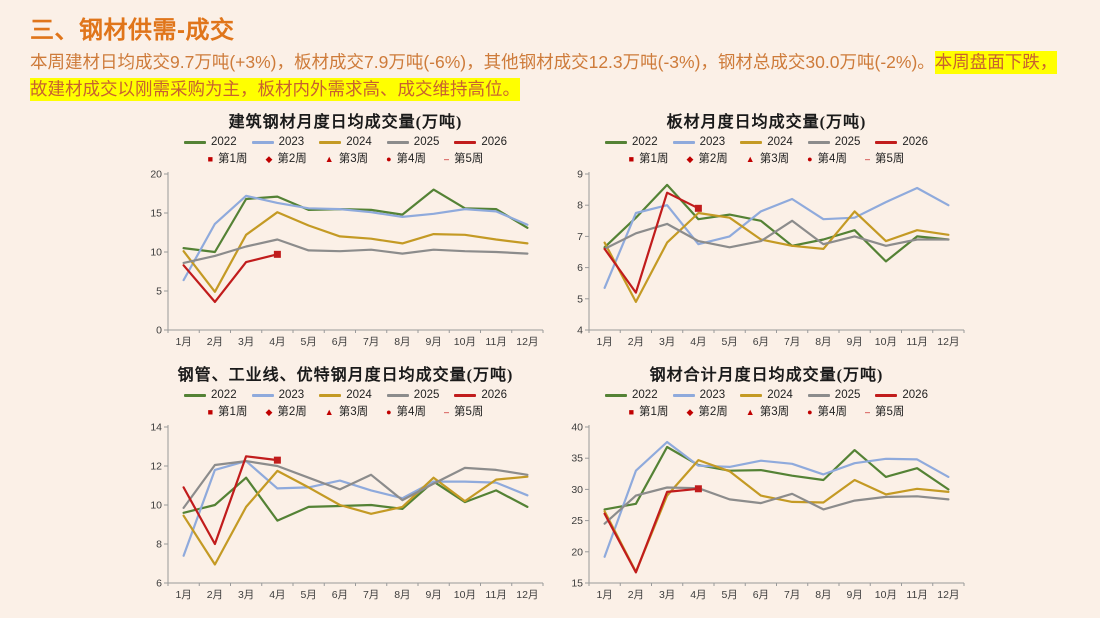 This screenshot has height=618, width=1100. What do you see at coordinates (948, 342) in the screenshot?
I see `svg-text: 12月` at bounding box center [948, 342].